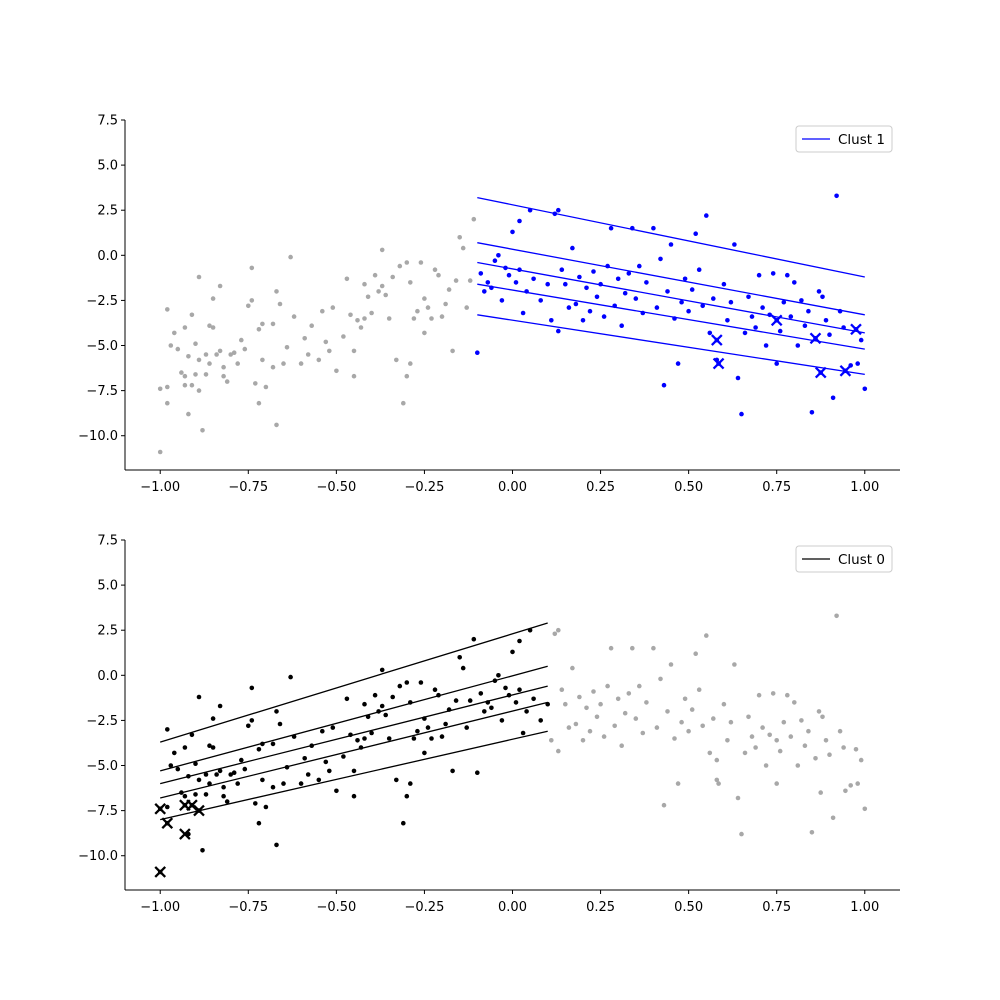 This screenshot has height=1000, width=1000. Describe the element at coordinates (102, 766) in the screenshot. I see `y-tick-label: −5.0` at that location.